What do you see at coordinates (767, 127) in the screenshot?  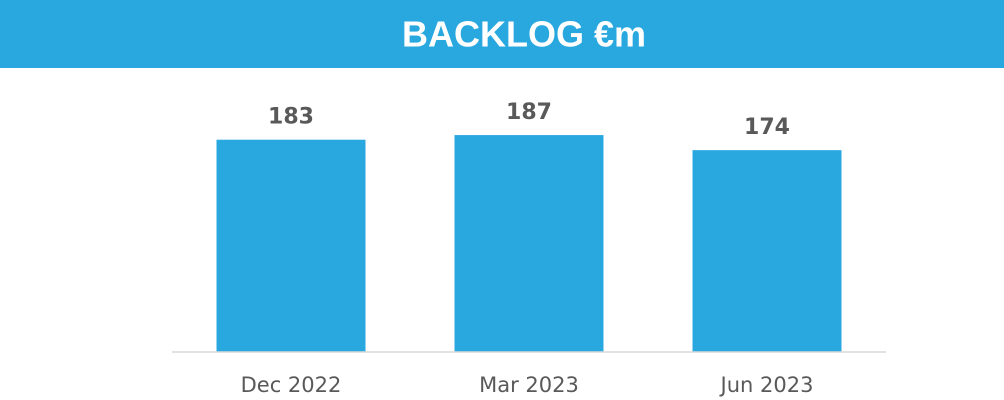 I see `data-label: 174` at bounding box center [767, 127].